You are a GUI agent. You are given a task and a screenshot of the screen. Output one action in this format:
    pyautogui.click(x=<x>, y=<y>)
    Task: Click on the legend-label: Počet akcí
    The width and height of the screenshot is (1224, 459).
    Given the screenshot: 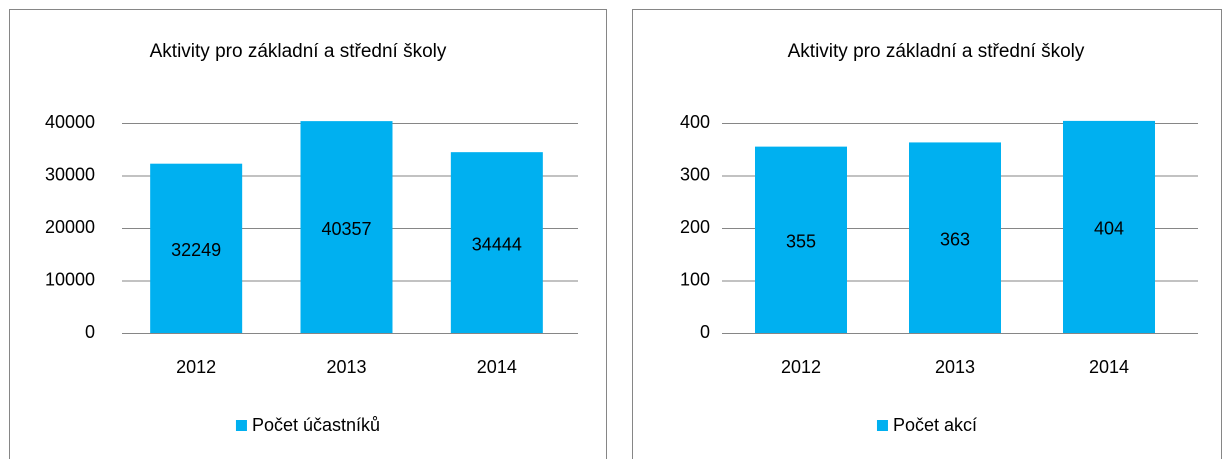 What is the action you would take?
    pyautogui.click(x=935, y=425)
    